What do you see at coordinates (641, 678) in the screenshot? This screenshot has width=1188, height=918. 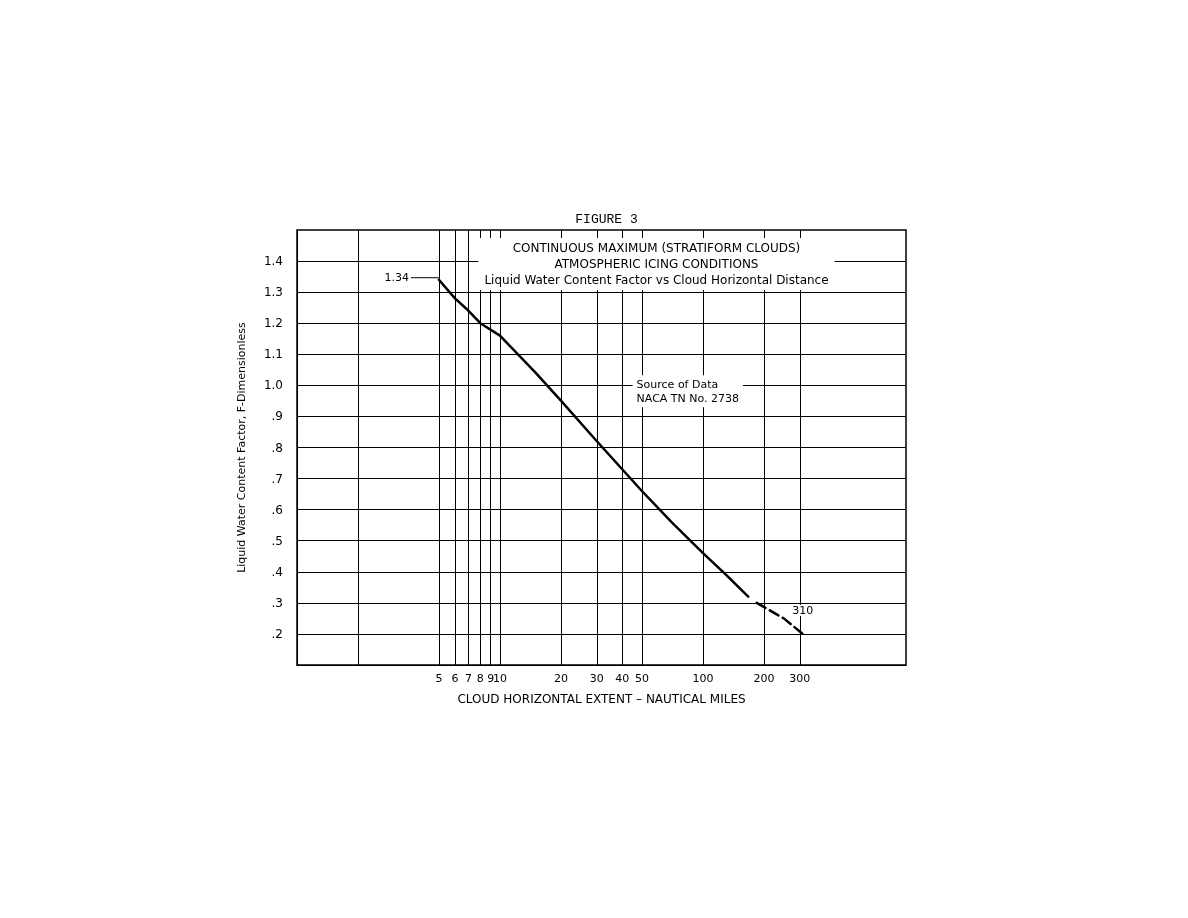 I see `x-tick-label: 50` at bounding box center [641, 678].